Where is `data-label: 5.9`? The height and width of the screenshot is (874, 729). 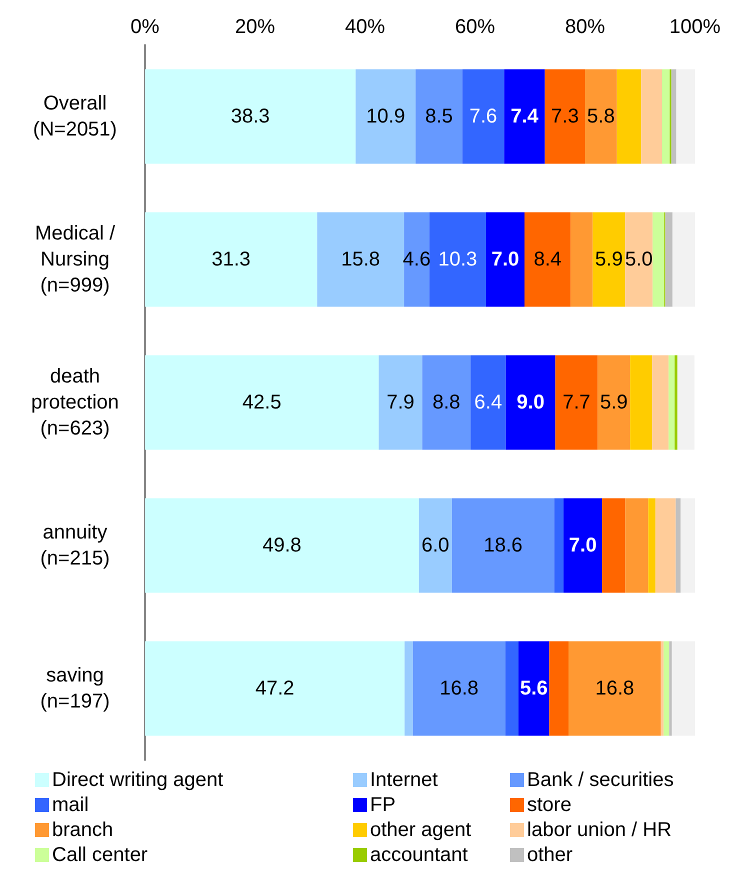
data-label: 5.9 is located at coordinates (609, 259).